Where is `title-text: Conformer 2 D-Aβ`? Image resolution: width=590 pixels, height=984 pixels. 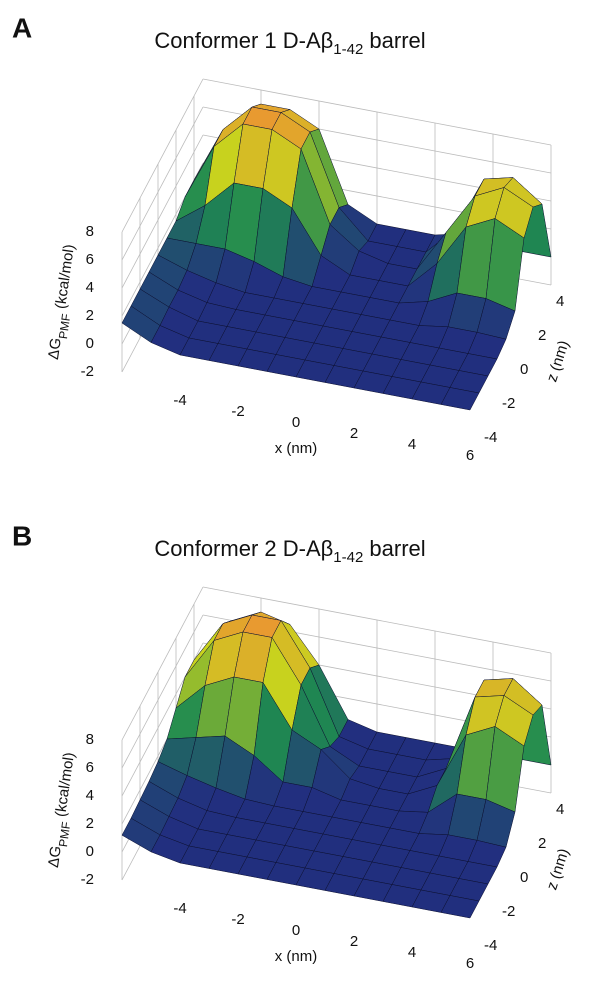 title-text: Conformer 2 D-Aβ is located at coordinates (243, 548).